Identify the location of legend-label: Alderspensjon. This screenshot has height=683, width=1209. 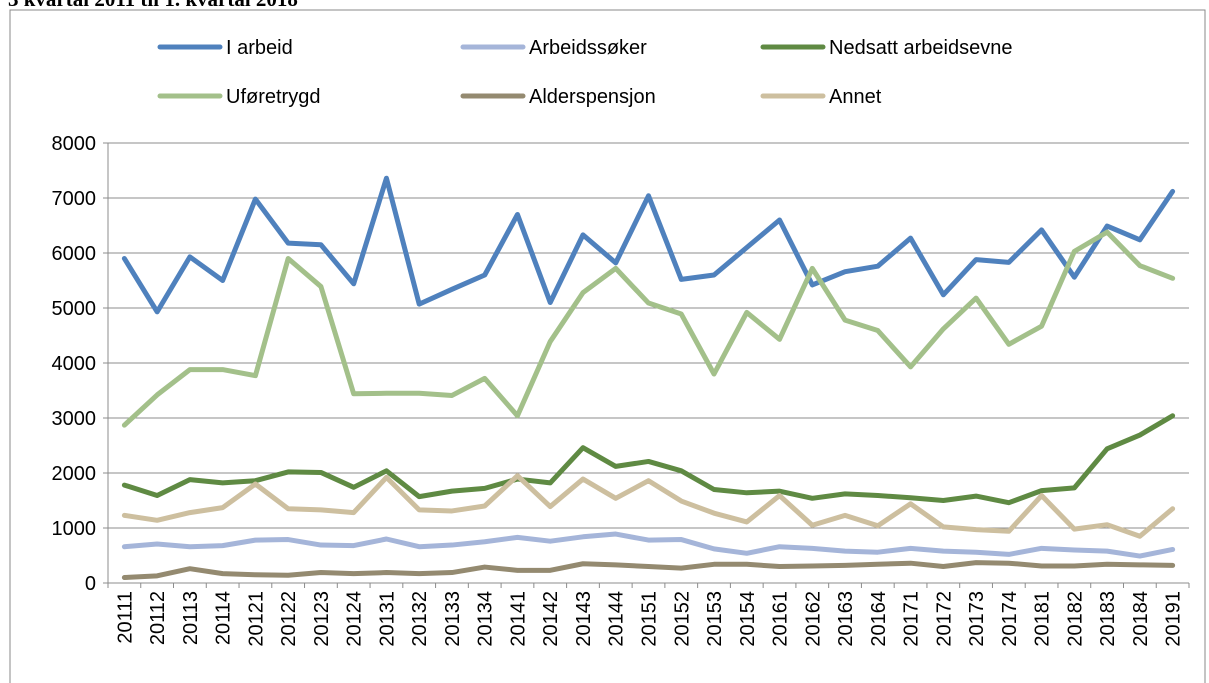
(592, 97).